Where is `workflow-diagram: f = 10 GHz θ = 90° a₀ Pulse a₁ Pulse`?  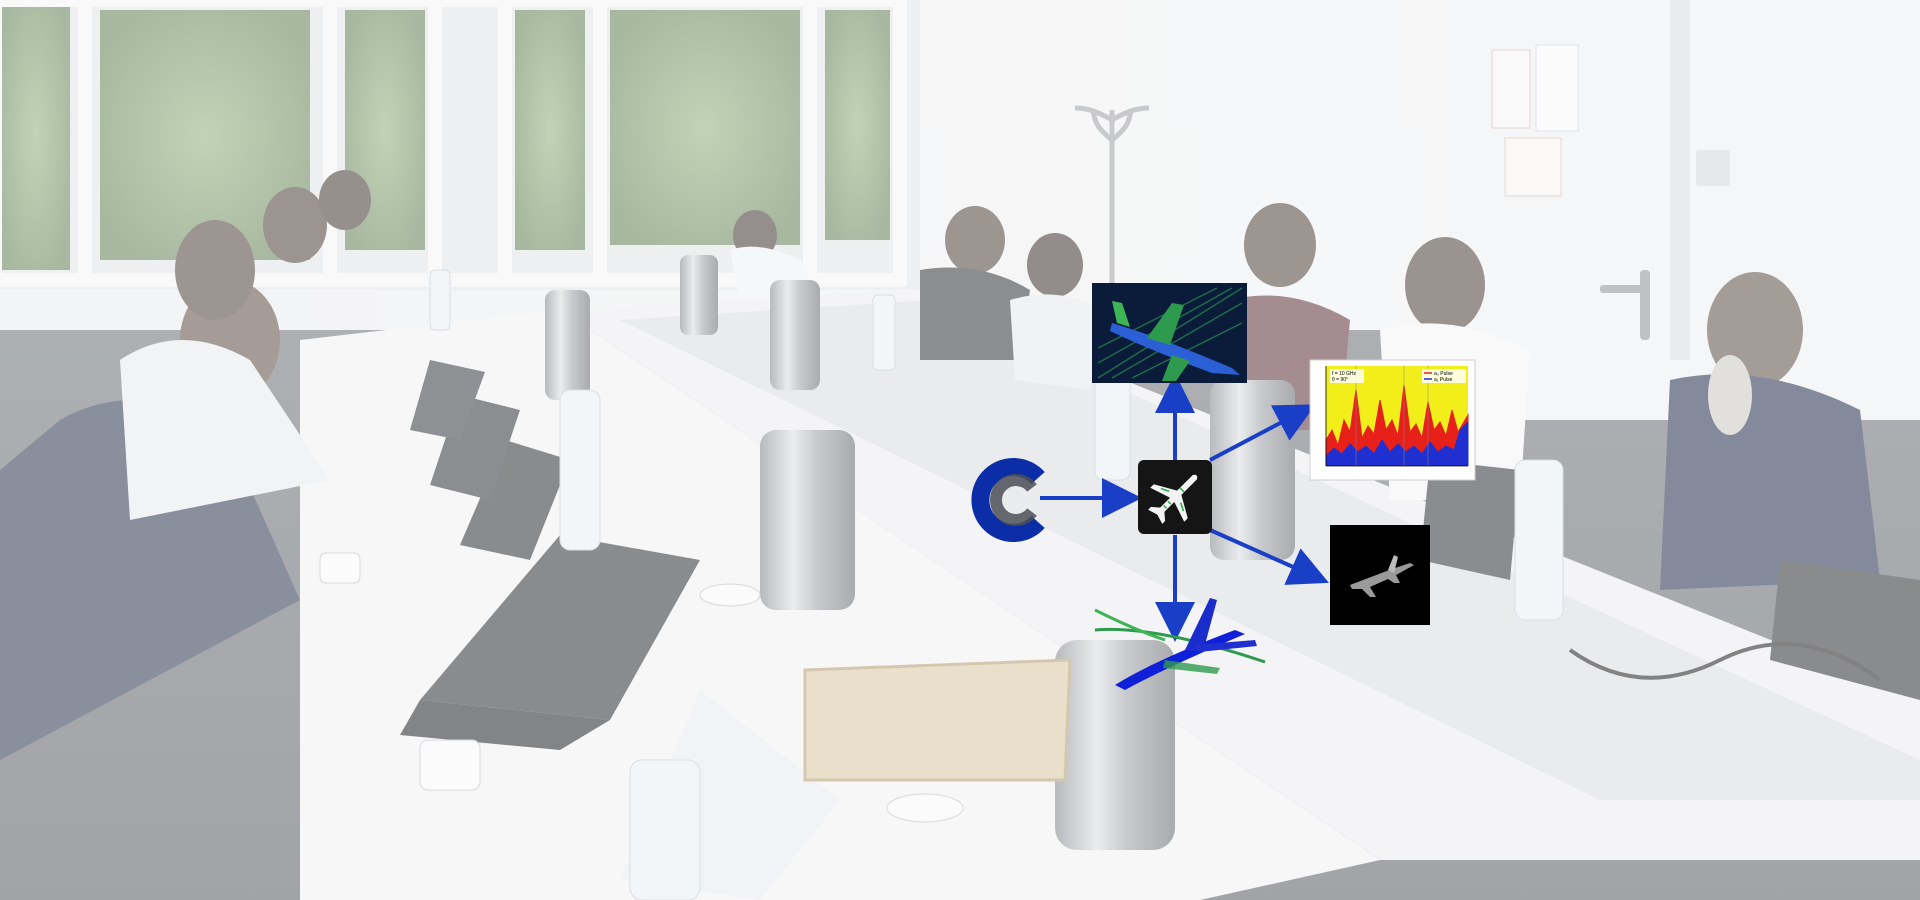
workflow-diagram: f = 10 GHz θ = 90° a₀ Pulse a₁ Pulse is located at coordinates (1223, 486).